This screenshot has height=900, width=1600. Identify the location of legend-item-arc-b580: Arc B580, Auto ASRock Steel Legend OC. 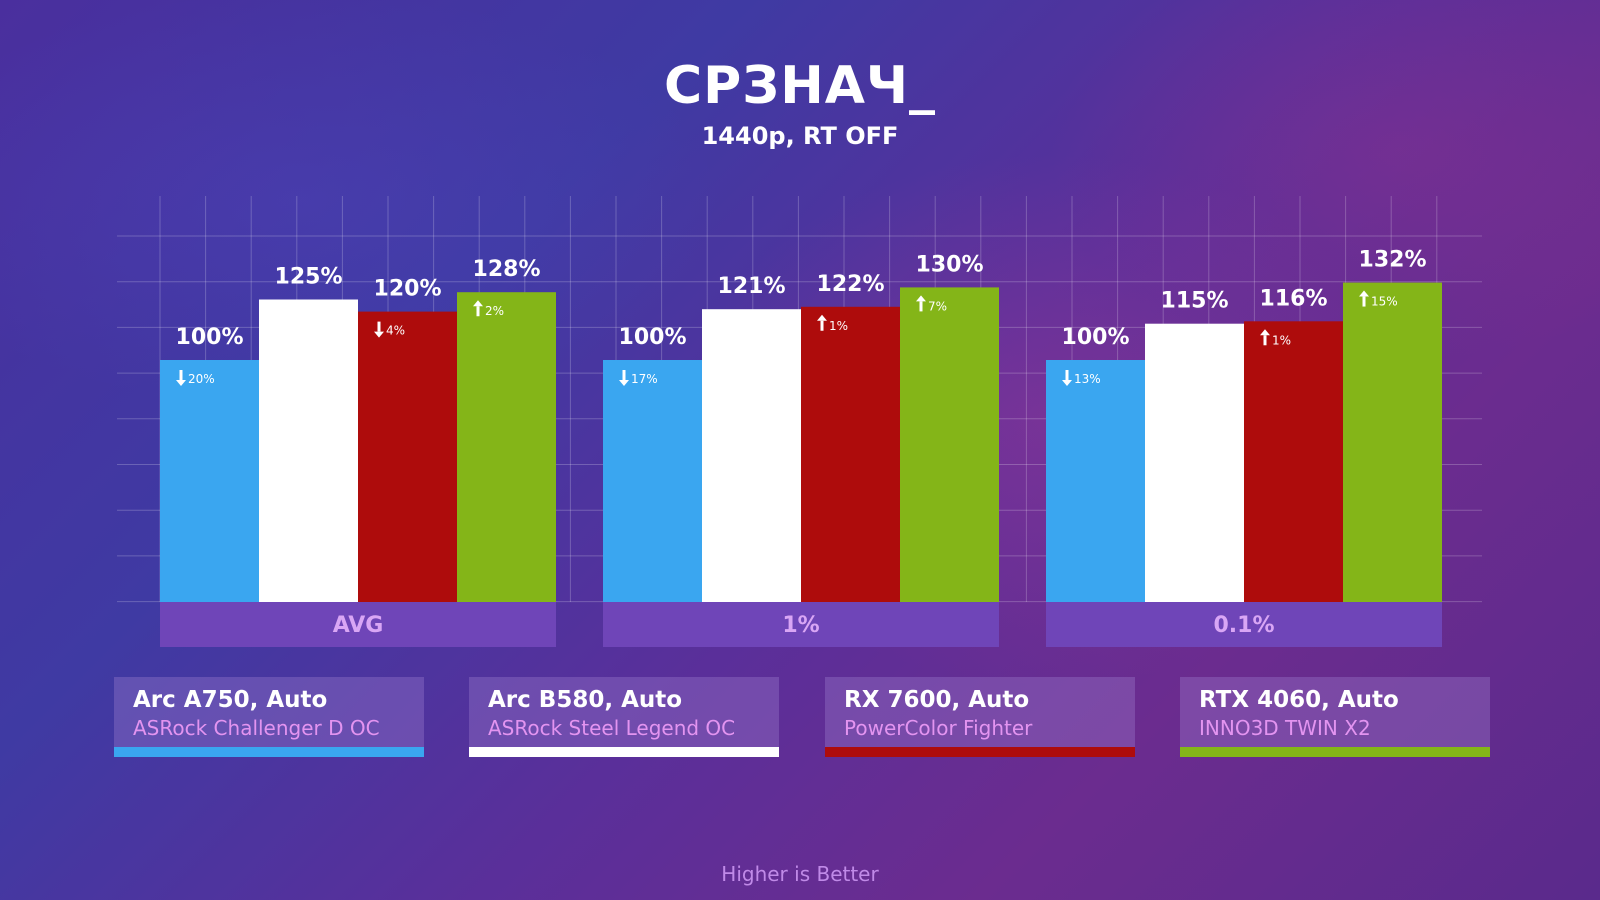
(624, 717).